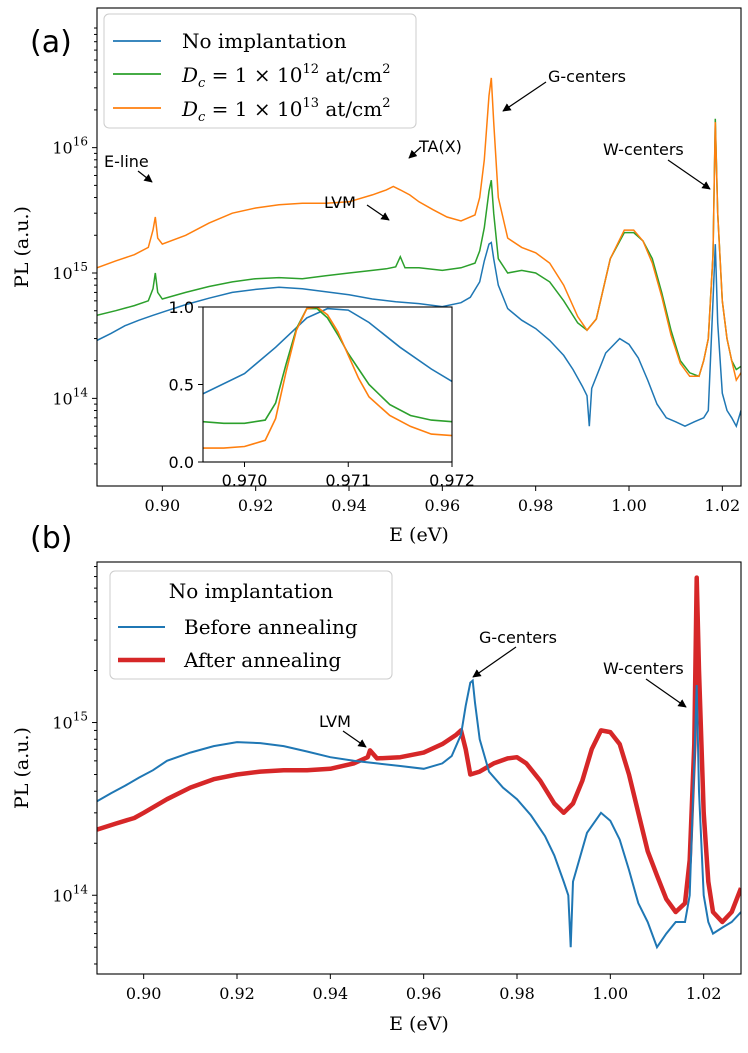 This screenshot has height=1053, width=748. I want to click on inset-ytick-label: 0.5, so click(181, 385).